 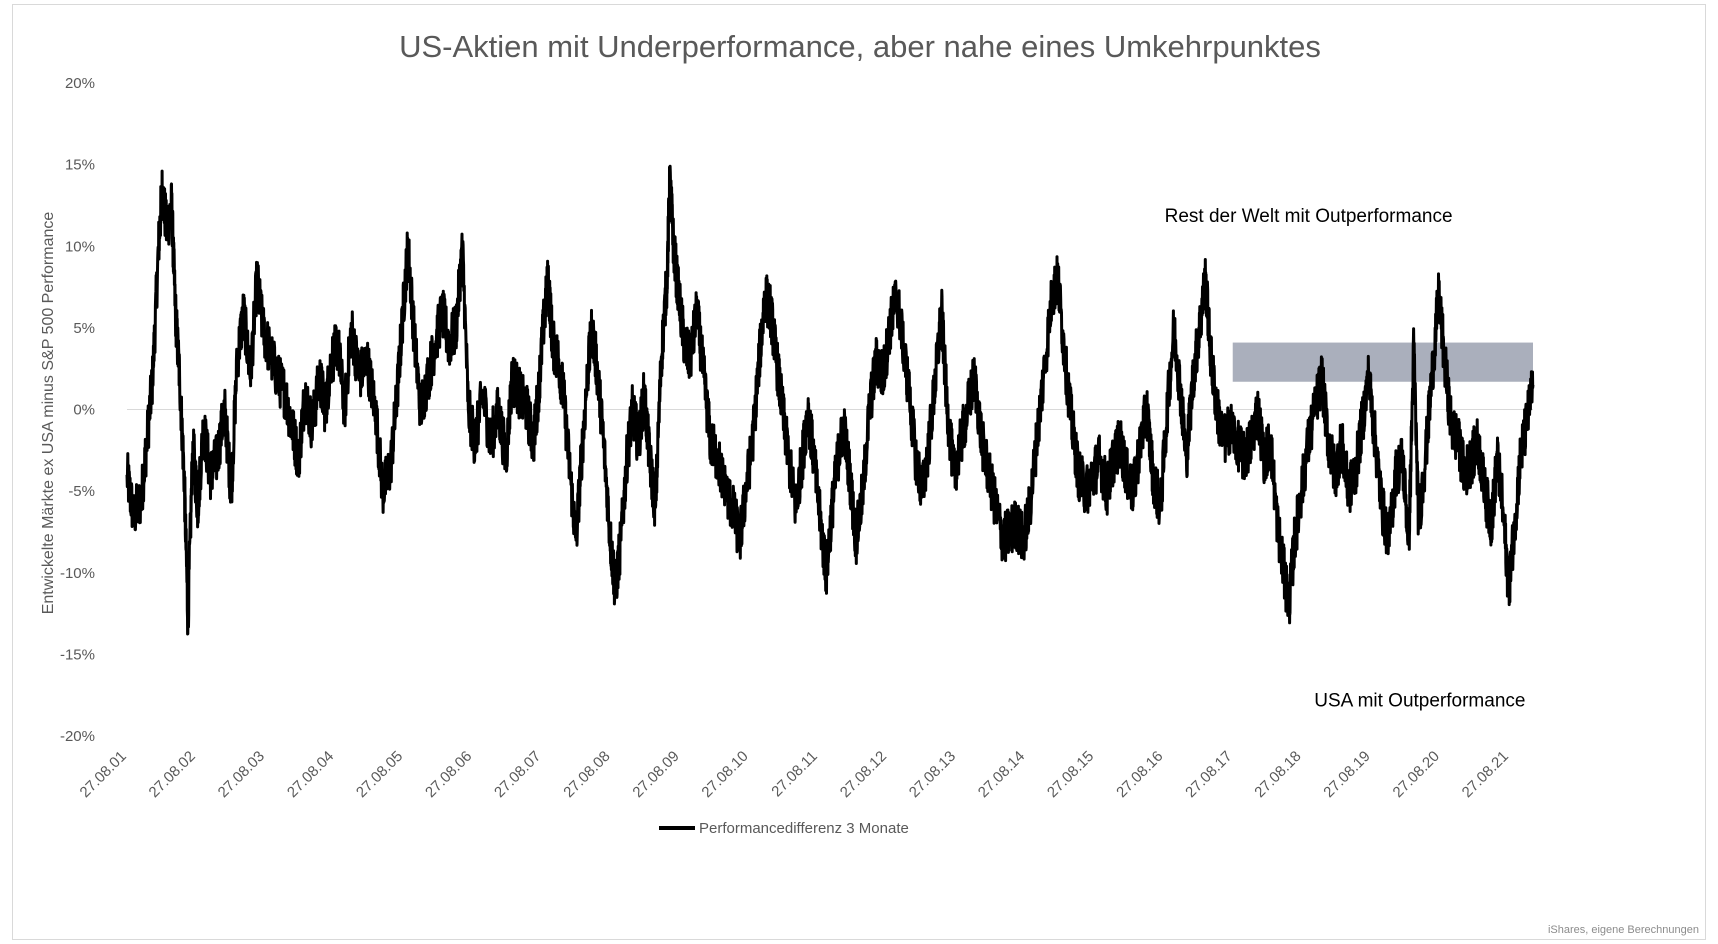 I want to click on x-tick-label: 27.08.15, so click(x=1070, y=774).